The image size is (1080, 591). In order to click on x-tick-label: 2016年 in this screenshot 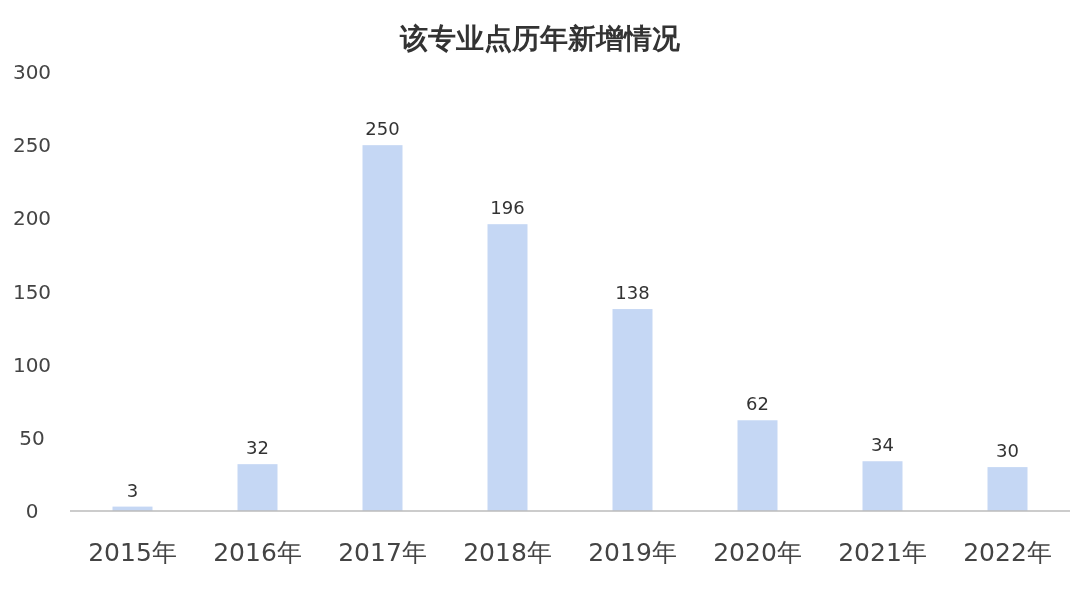, I will do `click(257, 552)`.